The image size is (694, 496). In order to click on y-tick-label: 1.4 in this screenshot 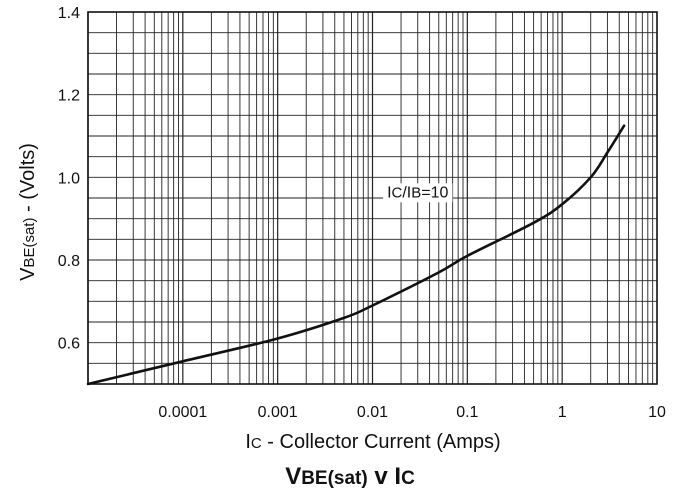, I will do `click(69, 13)`.